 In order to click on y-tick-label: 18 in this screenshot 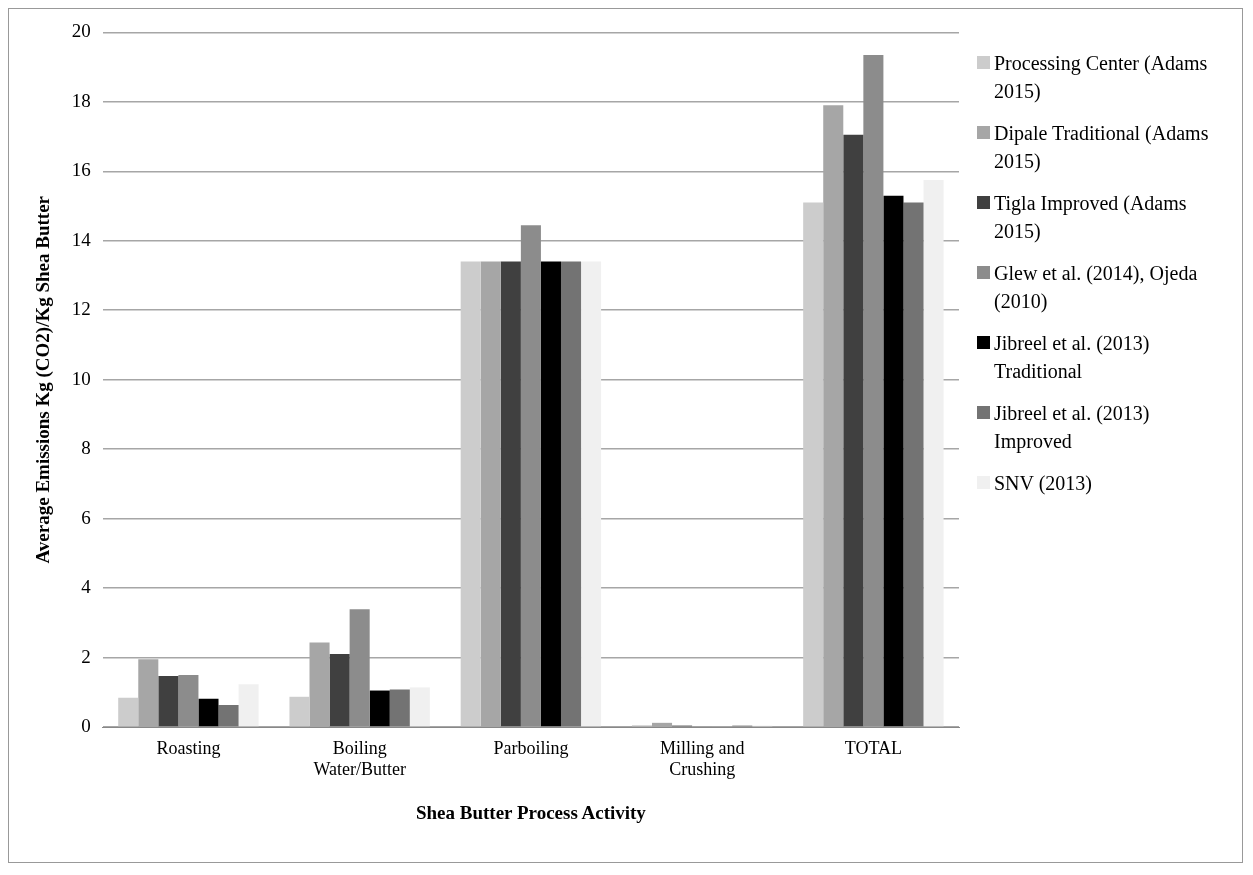, I will do `click(81, 100)`.